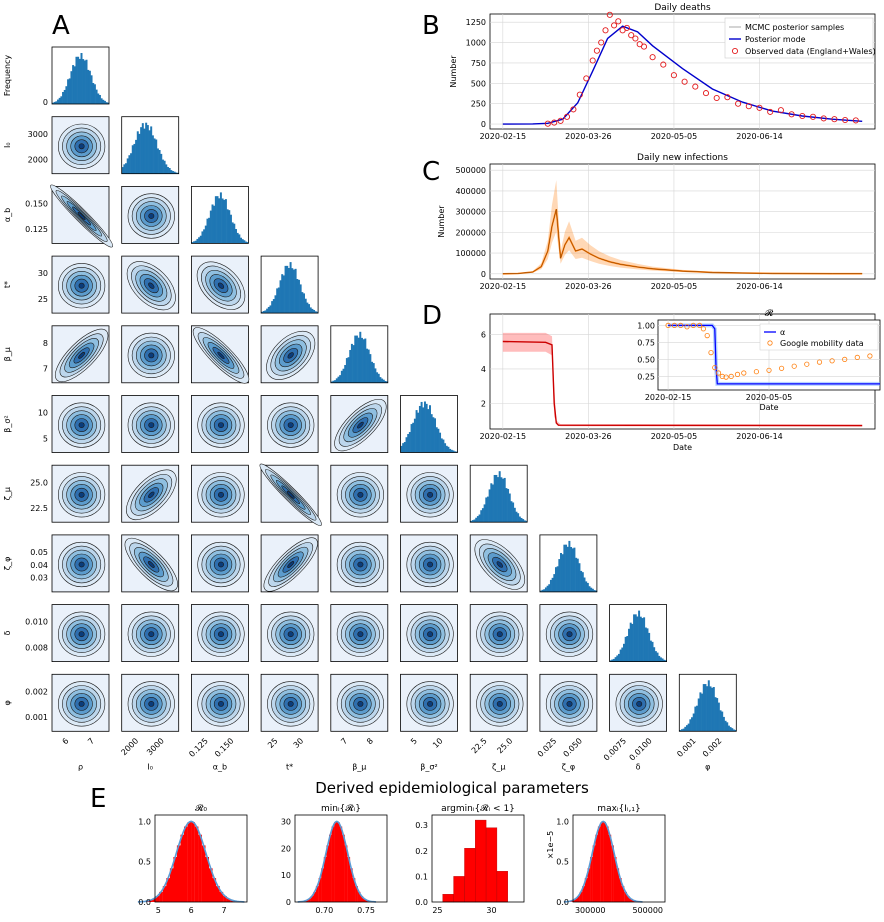  I want to click on x-tick-label: 25.0, so click(504, 745).